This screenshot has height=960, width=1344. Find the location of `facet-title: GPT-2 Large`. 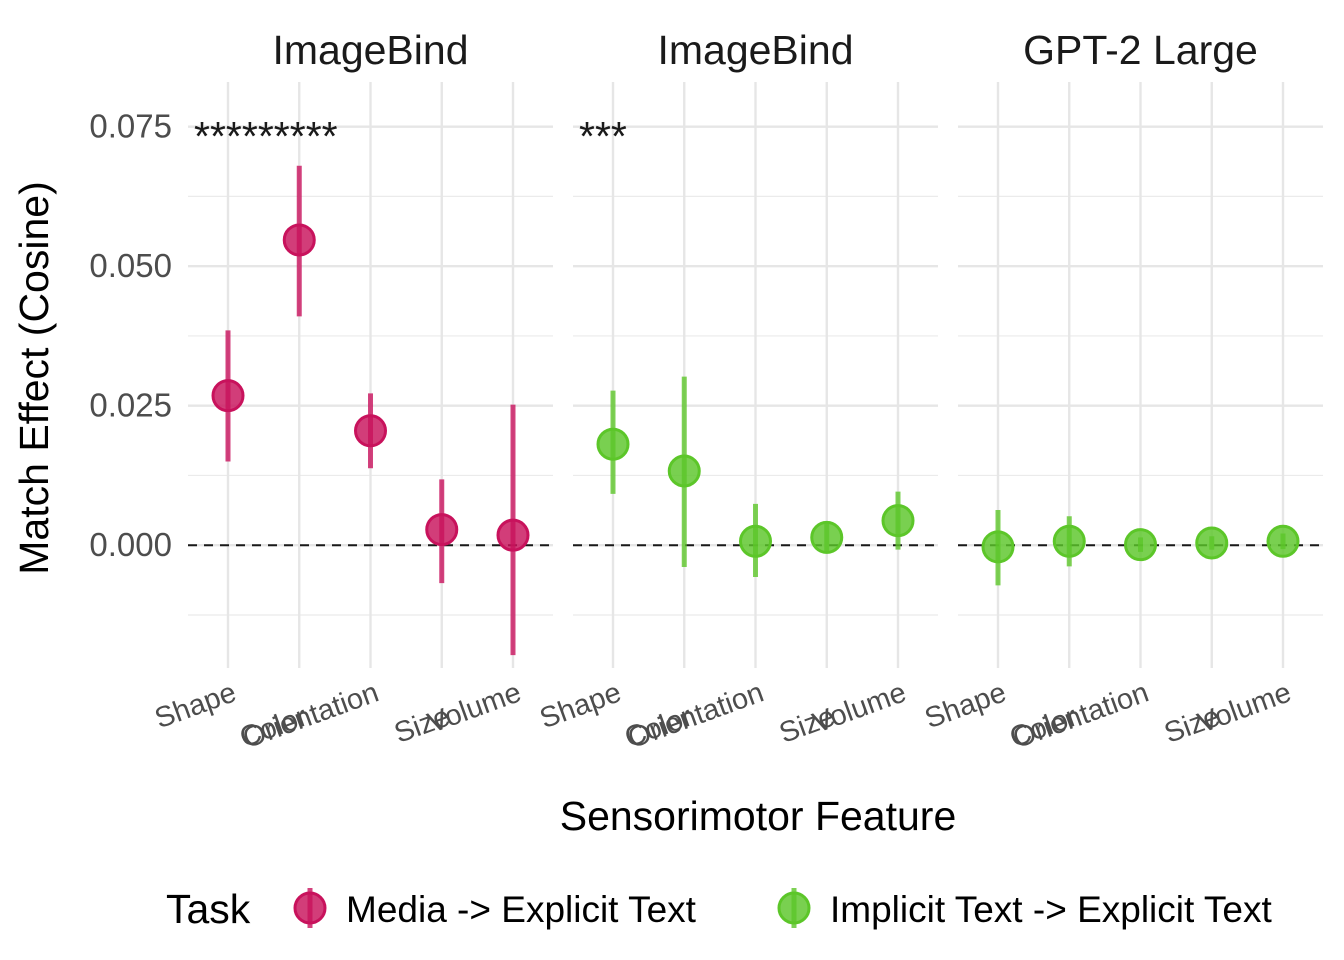

facet-title: GPT-2 Large is located at coordinates (1140, 50).